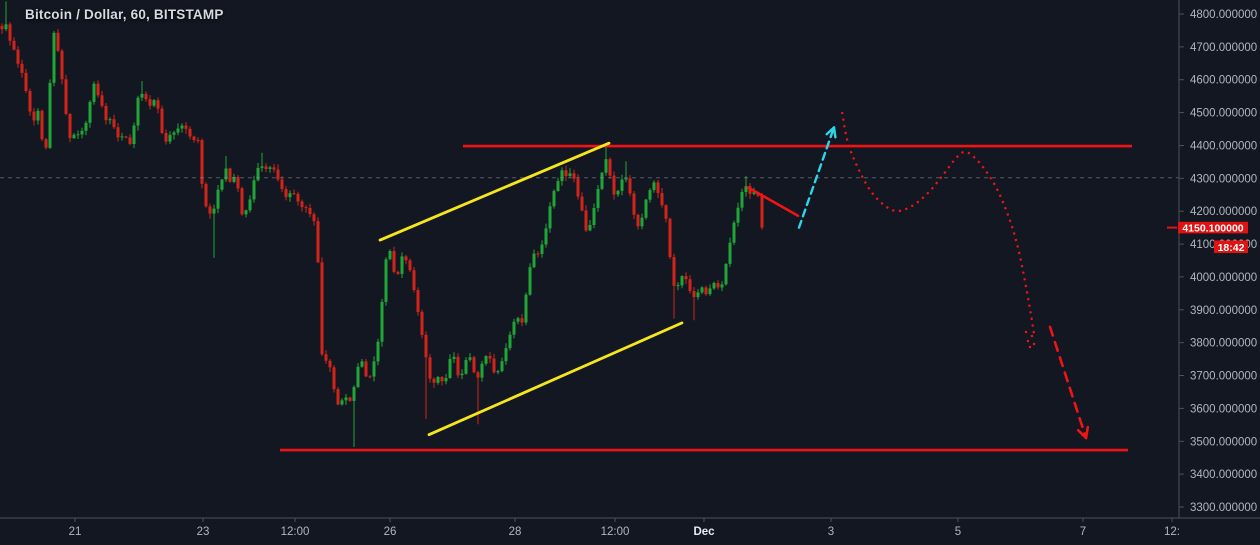 This screenshot has width=1260, height=545. Describe the element at coordinates (938, 223) in the screenshot. I see `projection-curve` at that location.